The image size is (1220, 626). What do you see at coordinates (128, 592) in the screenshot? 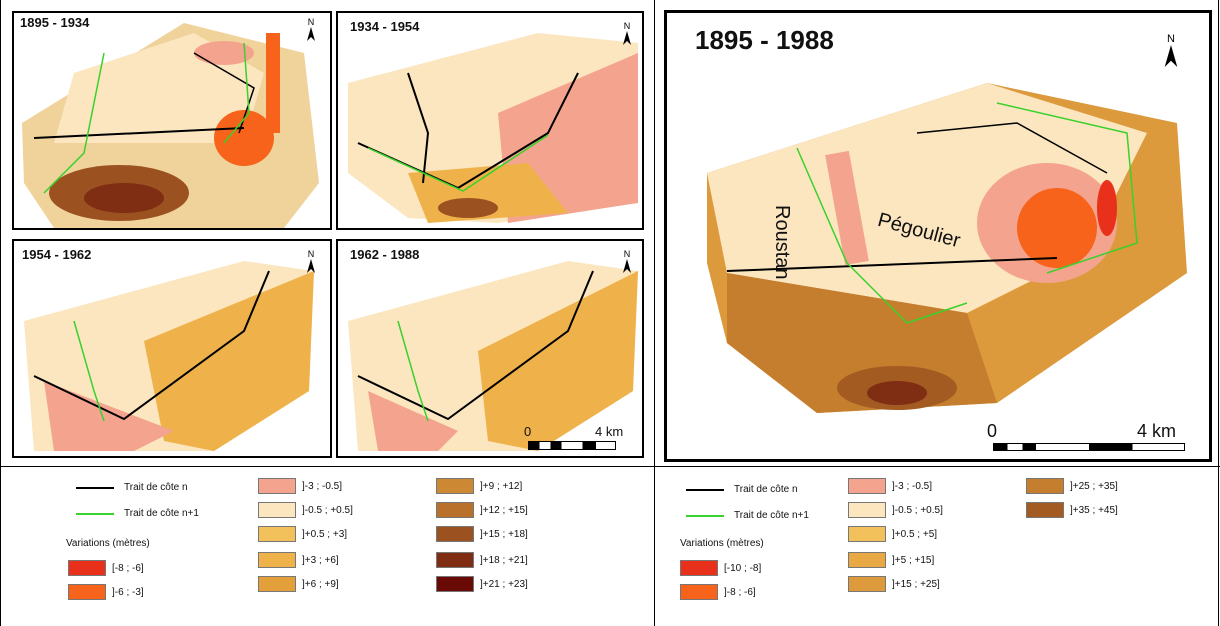
I see `legend-label: ]-6 ; -3]` at bounding box center [128, 592].